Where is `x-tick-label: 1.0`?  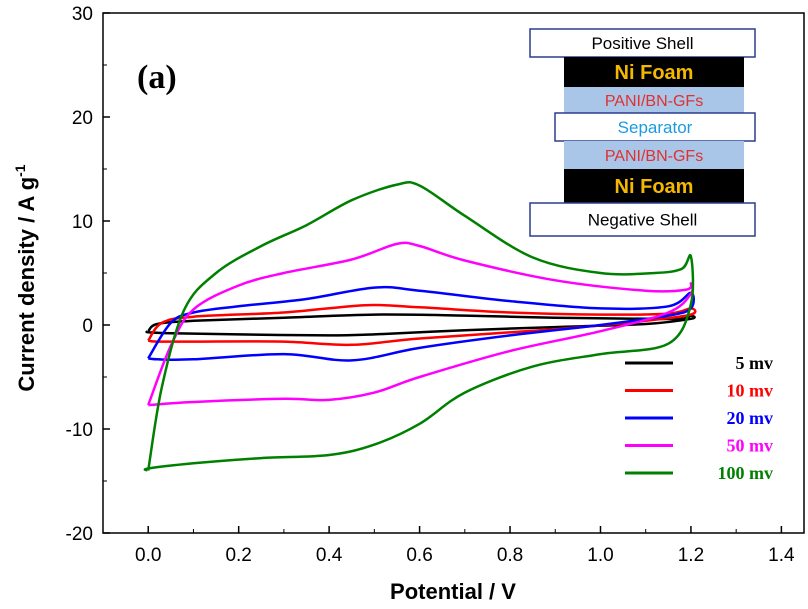
x-tick-label: 1.0 is located at coordinates (600, 555).